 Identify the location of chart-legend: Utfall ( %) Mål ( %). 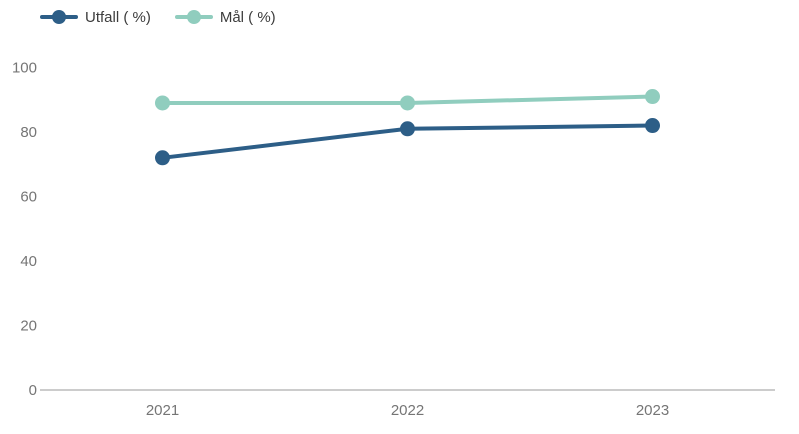
(158, 17).